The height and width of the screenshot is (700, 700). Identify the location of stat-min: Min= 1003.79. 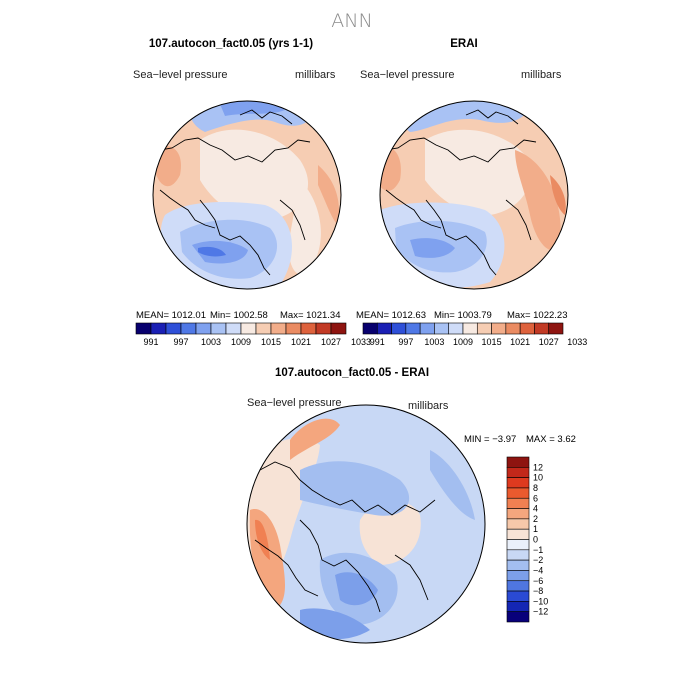
(463, 315).